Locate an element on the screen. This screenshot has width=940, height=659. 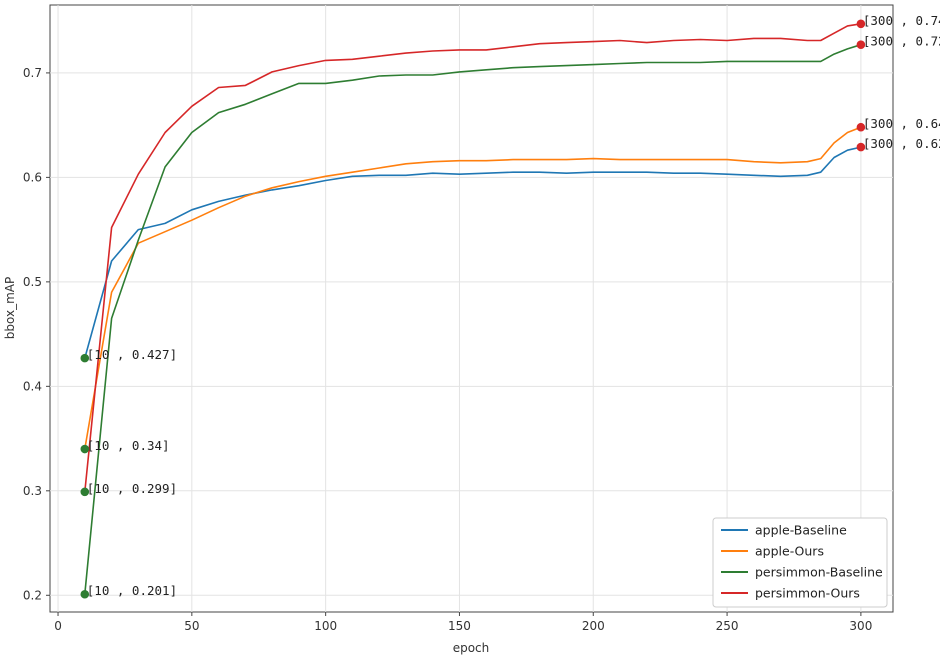
x-axis-label: epoch is located at coordinates (471, 648).